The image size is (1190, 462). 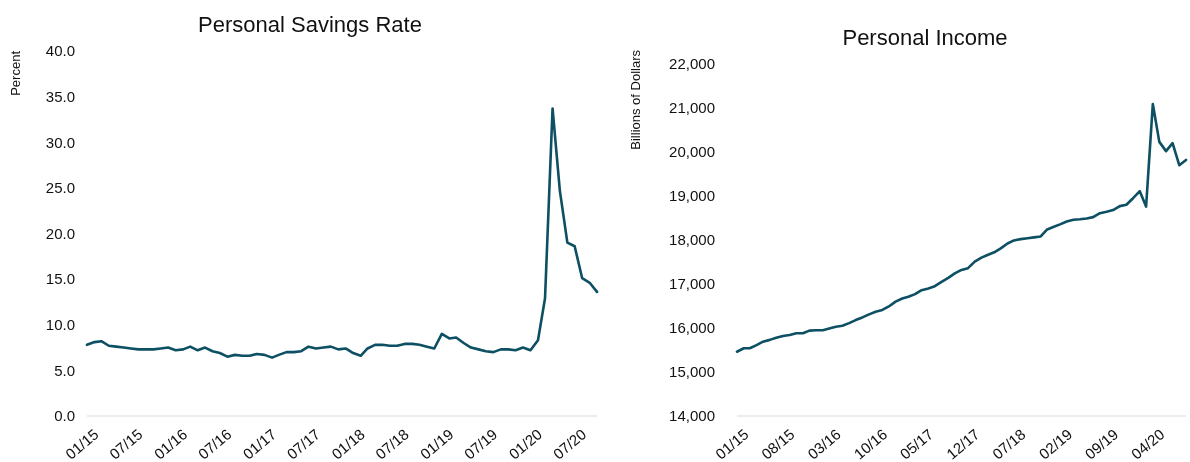 What do you see at coordinates (60, 324) in the screenshot?
I see `y-tick-label: 10.0` at bounding box center [60, 324].